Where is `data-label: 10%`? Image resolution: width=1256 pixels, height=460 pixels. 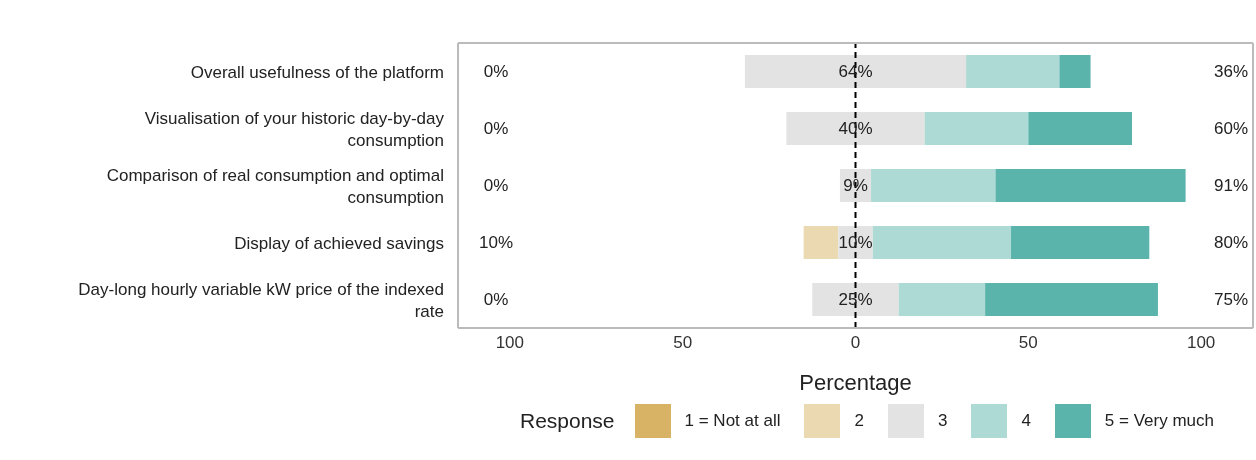
data-label: 10% is located at coordinates (855, 242).